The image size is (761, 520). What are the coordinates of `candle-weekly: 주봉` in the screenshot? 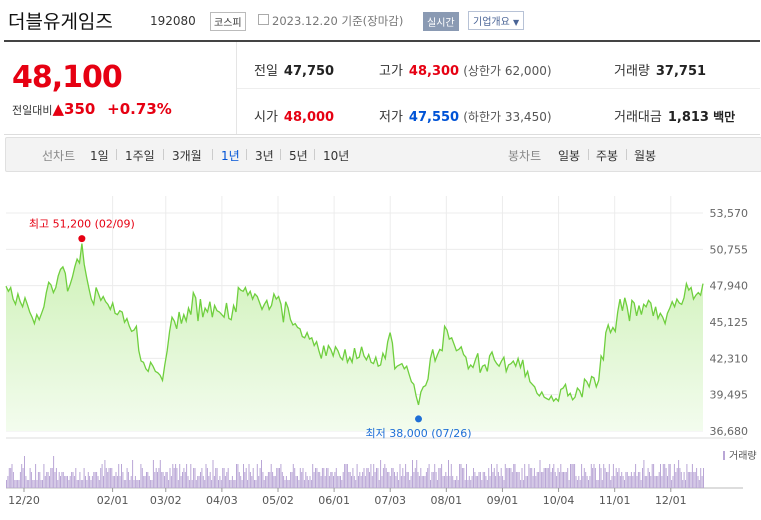 It's located at (607, 156).